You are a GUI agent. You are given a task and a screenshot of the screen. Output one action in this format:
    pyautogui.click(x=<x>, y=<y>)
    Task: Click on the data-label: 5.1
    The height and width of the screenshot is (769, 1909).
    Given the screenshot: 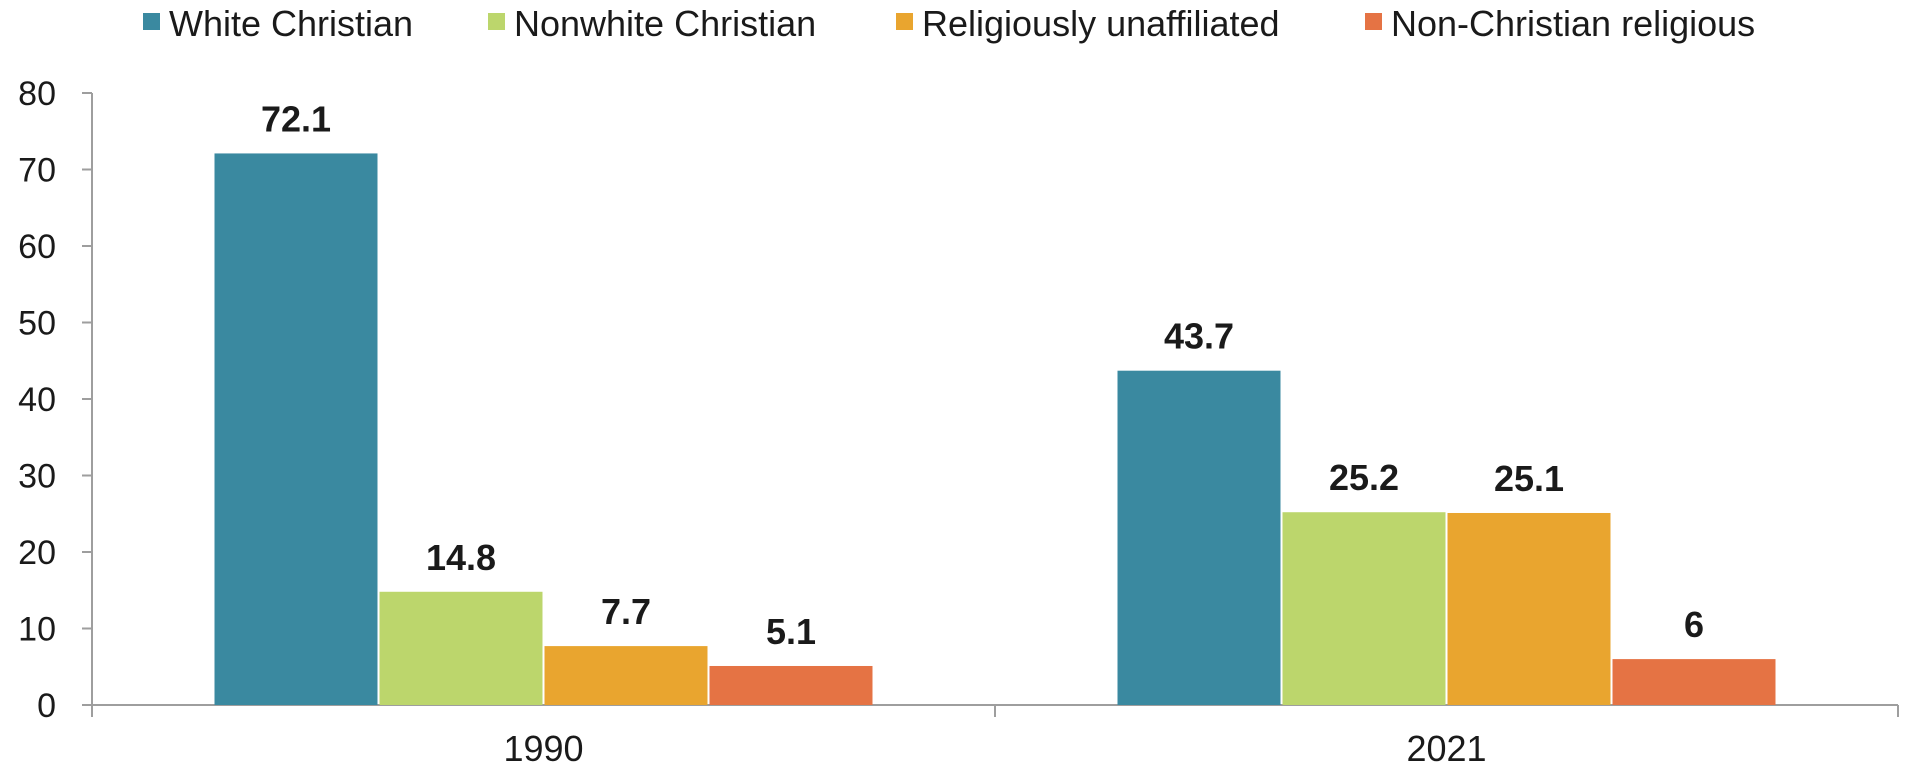 What is the action you would take?
    pyautogui.click(x=791, y=631)
    